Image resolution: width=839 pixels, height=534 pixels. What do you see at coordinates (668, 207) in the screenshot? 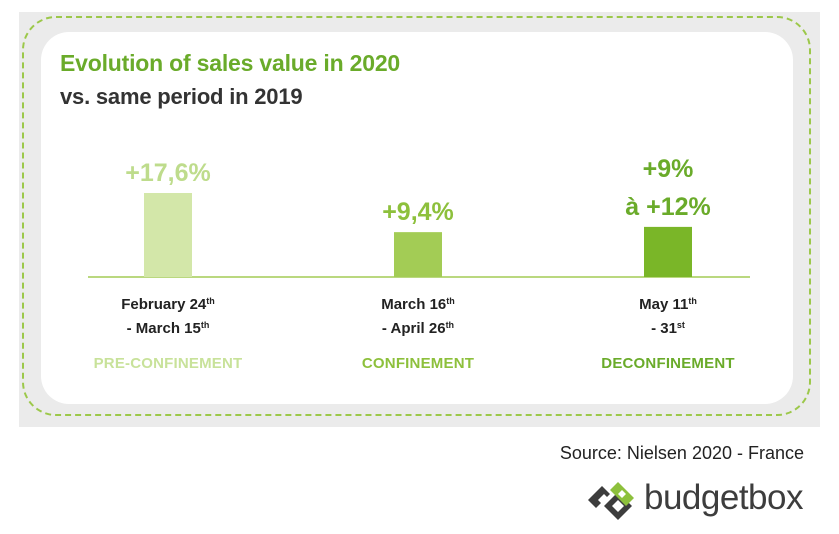
I see `bar-3-value-label-2: à +12%` at bounding box center [668, 207].